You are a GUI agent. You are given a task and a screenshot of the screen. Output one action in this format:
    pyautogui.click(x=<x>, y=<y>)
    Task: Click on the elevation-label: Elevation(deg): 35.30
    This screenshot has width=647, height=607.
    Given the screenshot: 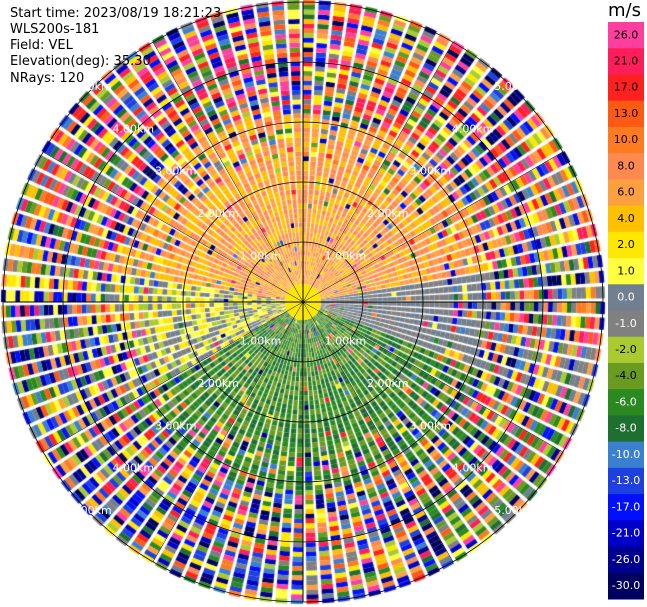 What is the action you would take?
    pyautogui.click(x=80, y=61)
    